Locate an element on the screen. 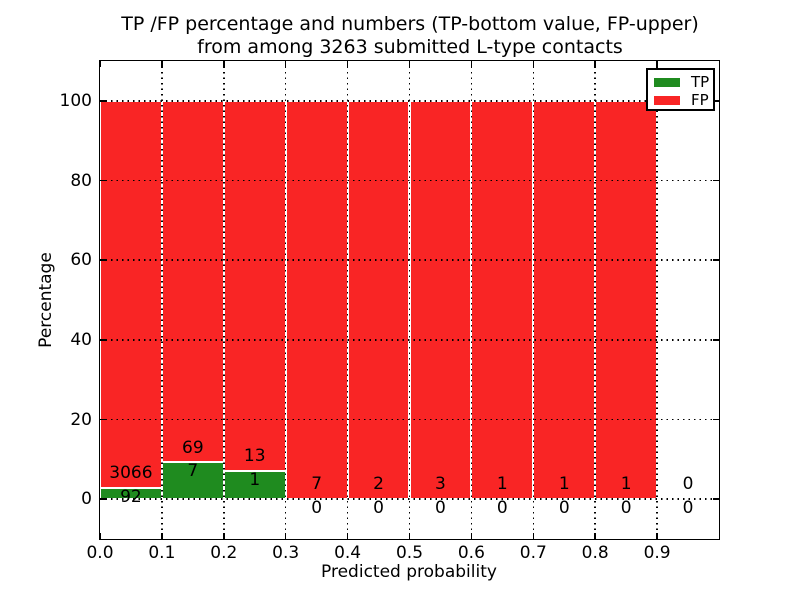  tp-color-swatch is located at coordinates (667, 82).